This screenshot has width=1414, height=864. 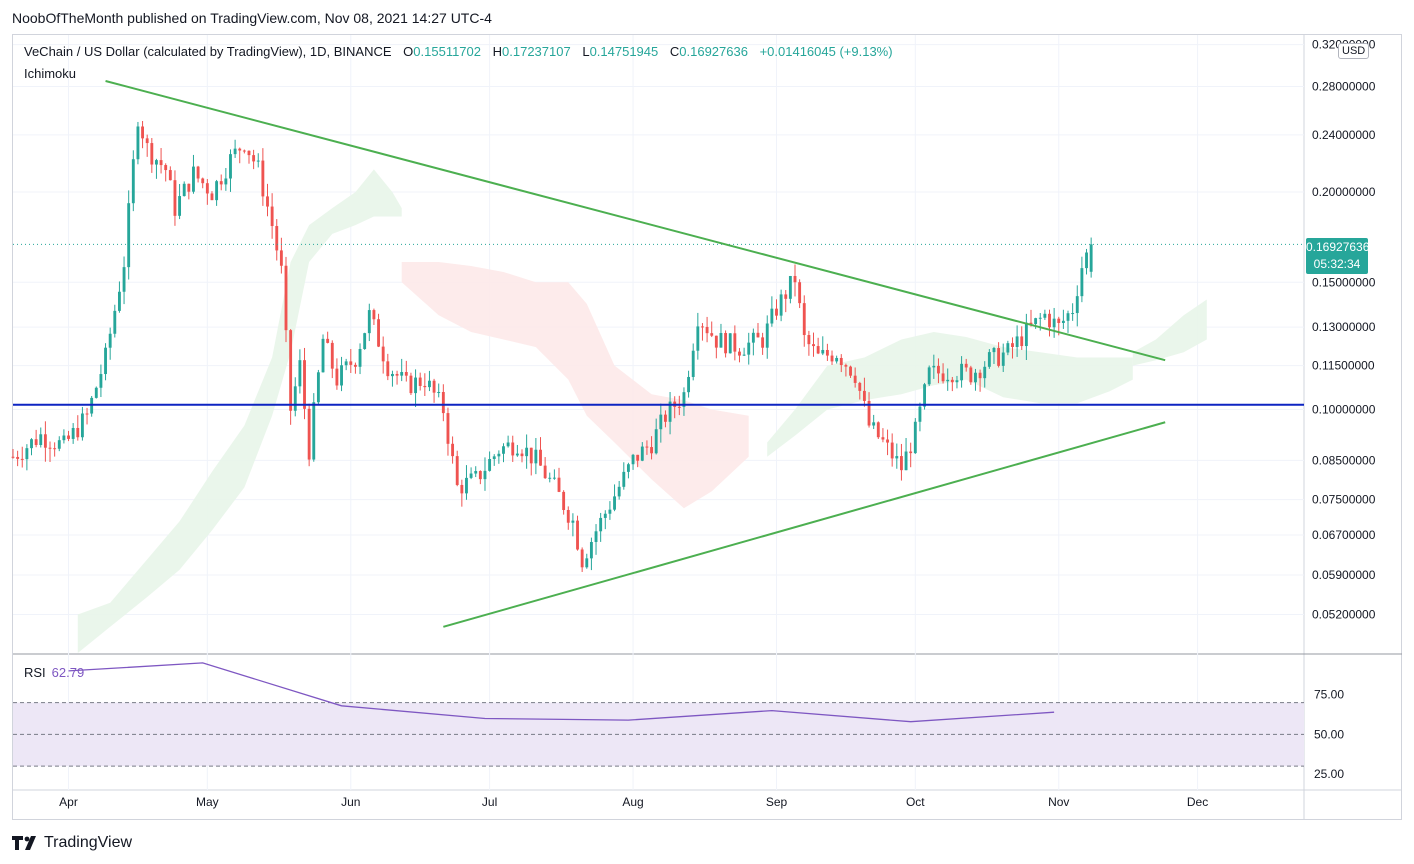 I want to click on rsi-value: 62.79, so click(x=68, y=672).